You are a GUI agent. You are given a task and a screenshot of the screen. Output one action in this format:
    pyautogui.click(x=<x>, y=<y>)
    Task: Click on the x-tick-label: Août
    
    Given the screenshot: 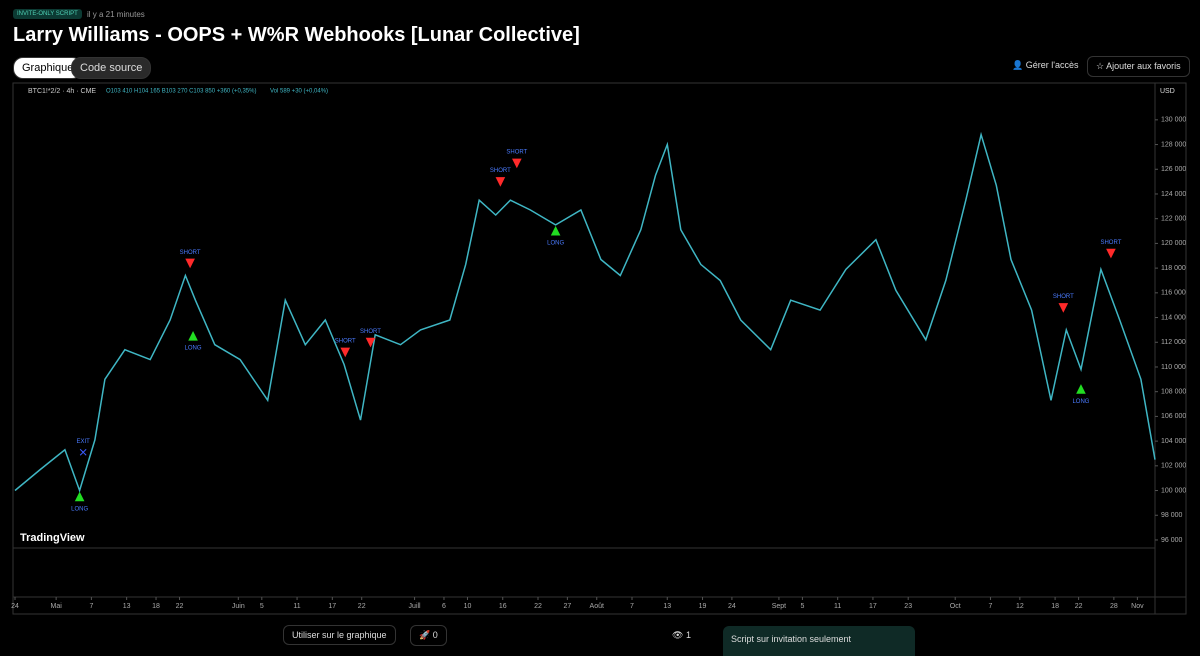 What is the action you would take?
    pyautogui.click(x=597, y=606)
    